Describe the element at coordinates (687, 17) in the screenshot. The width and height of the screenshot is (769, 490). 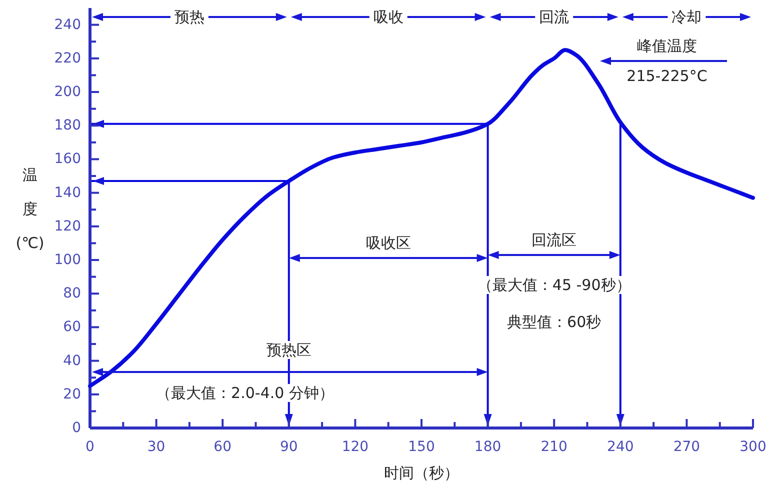
I see `annotation: 冷却` at that location.